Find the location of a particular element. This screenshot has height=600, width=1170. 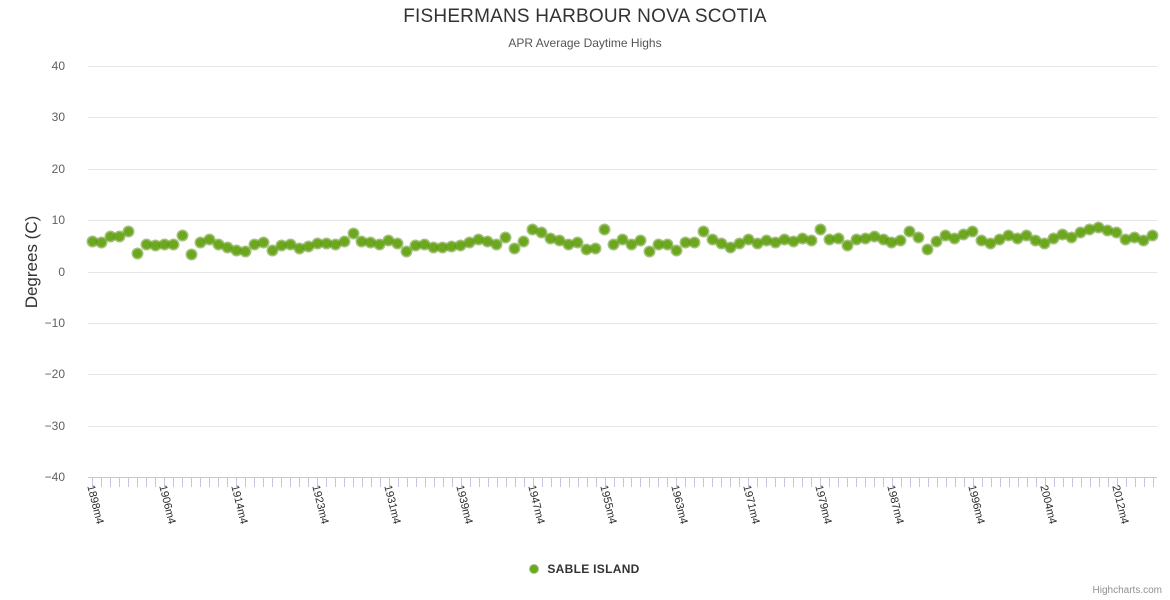

legend-item-sable-island: SABLE ISLAND is located at coordinates (593, 569).